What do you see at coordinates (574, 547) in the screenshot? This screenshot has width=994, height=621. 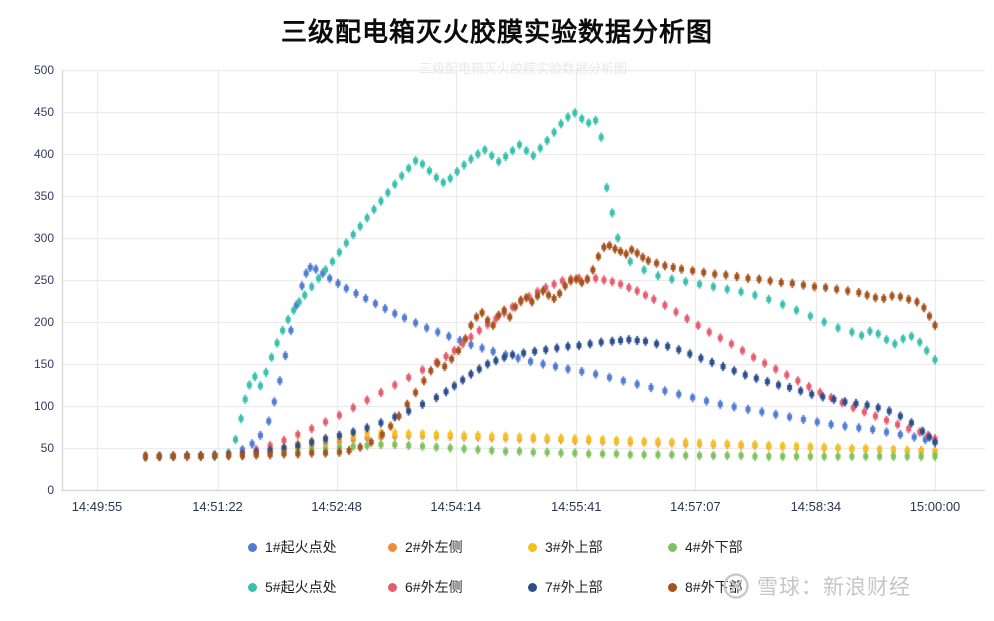 I see `legend-label: 3#外上部` at bounding box center [574, 547].